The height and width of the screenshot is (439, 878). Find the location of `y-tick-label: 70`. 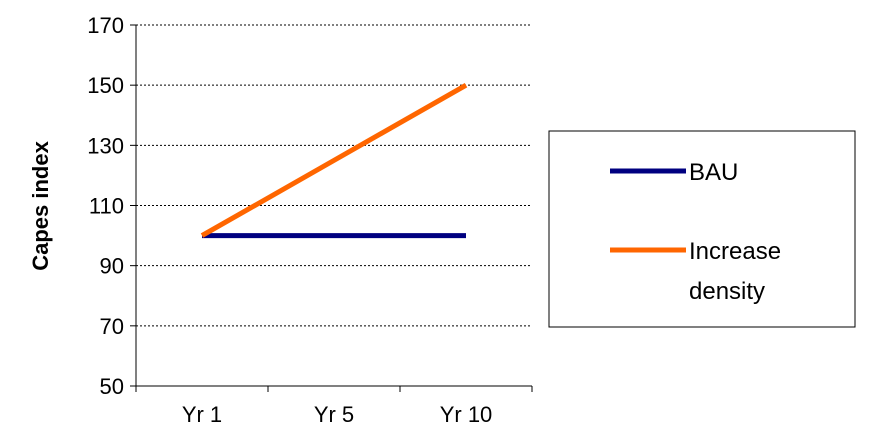

y-tick-label: 70 is located at coordinates (112, 326).